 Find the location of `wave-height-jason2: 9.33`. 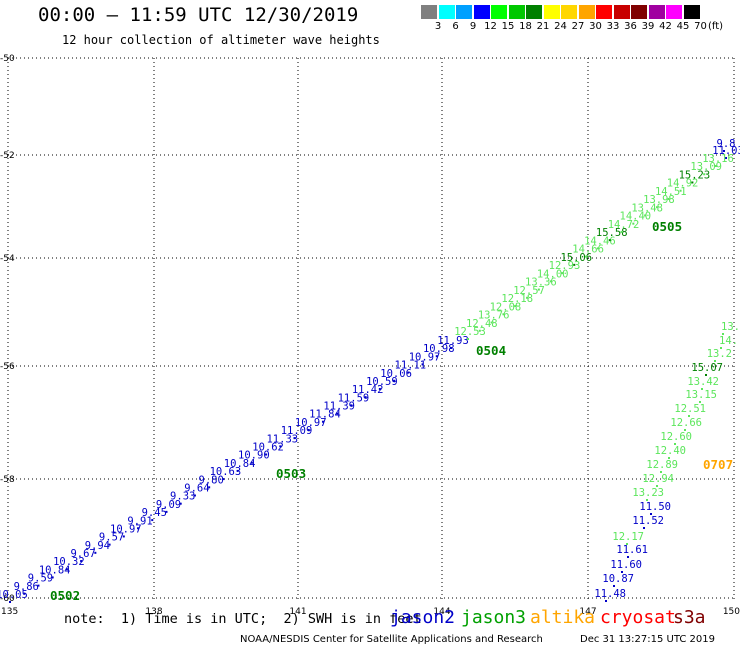

wave-height-jason2: 9.33 is located at coordinates (182, 497).